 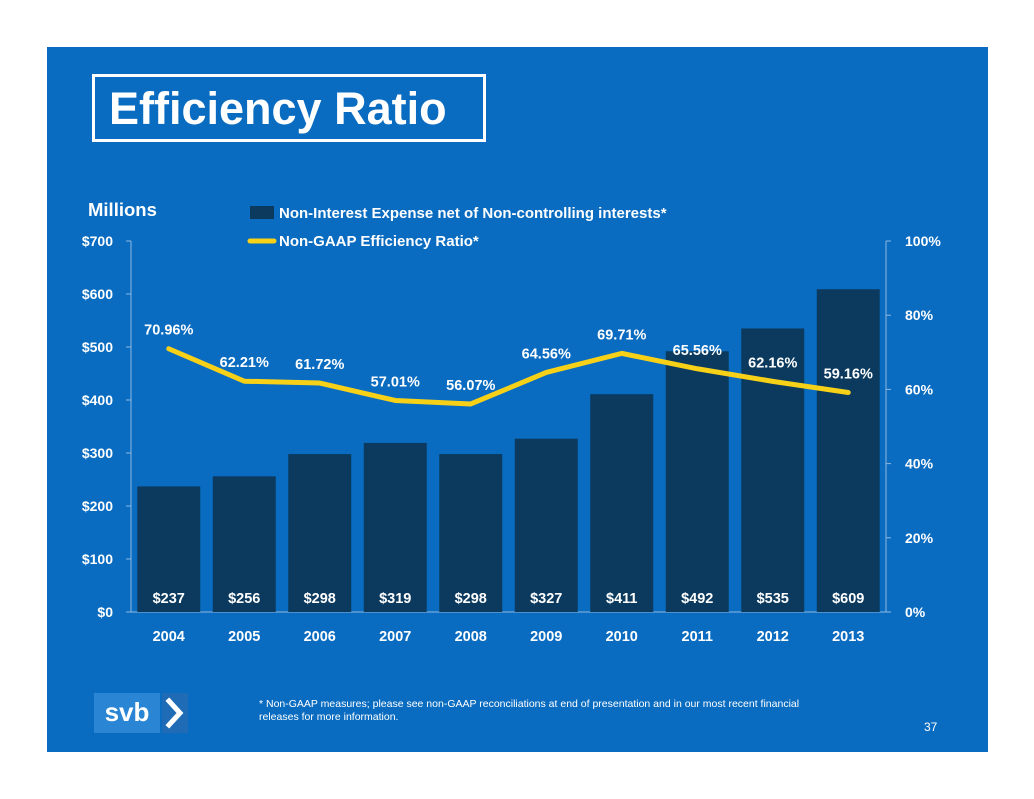 What do you see at coordinates (395, 599) in the screenshot?
I see `bar-value-label: $319` at bounding box center [395, 599].